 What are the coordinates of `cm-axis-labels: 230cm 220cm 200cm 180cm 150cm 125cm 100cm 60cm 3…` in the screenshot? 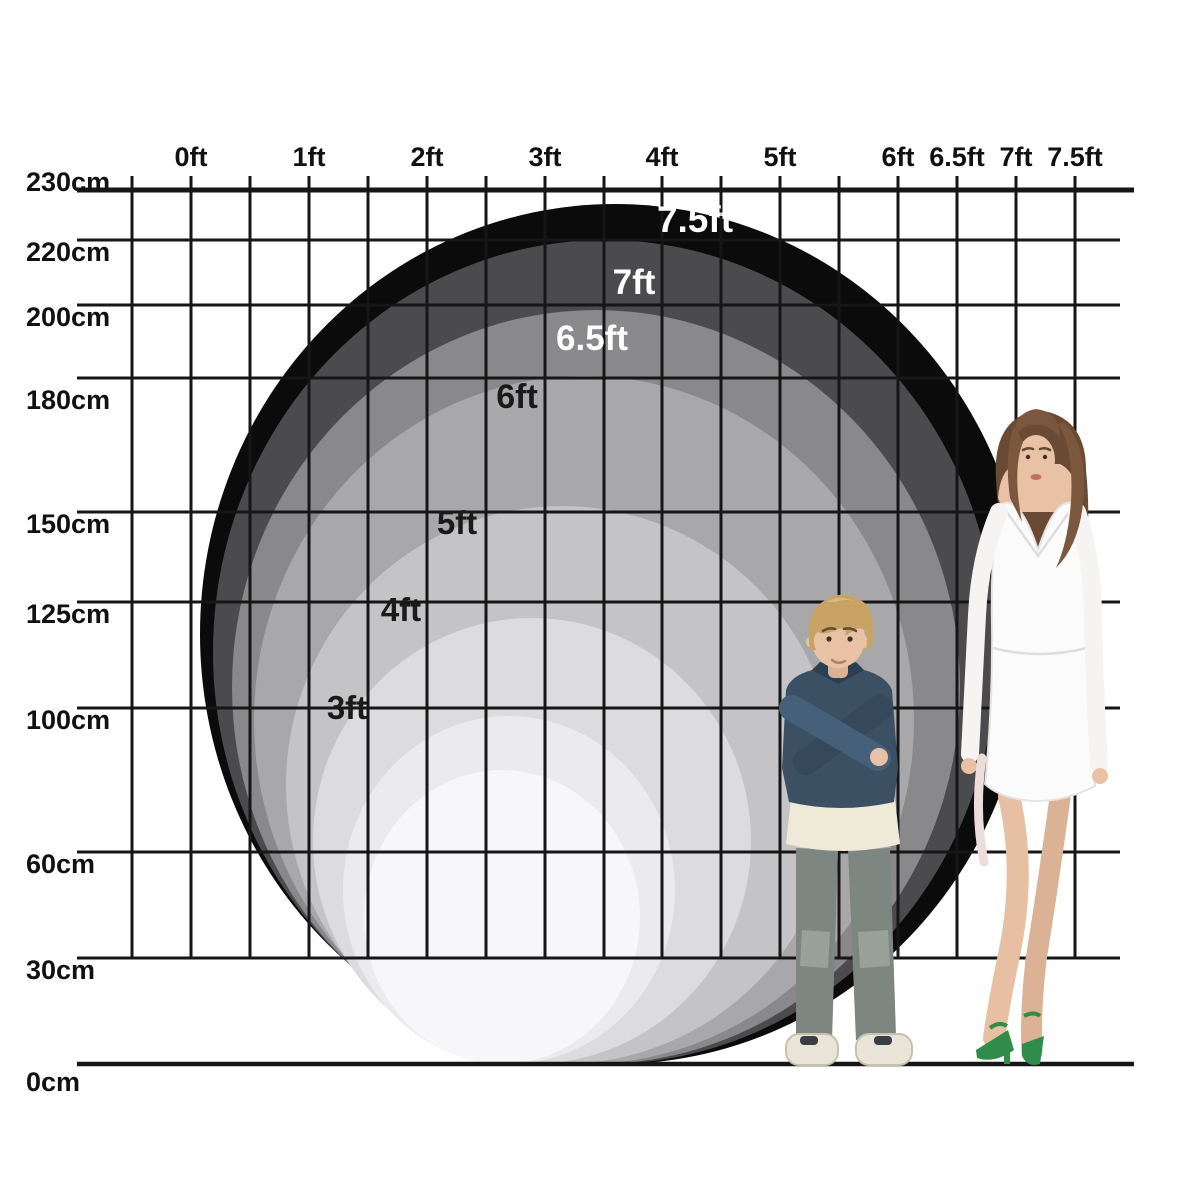 It's located at (68, 632).